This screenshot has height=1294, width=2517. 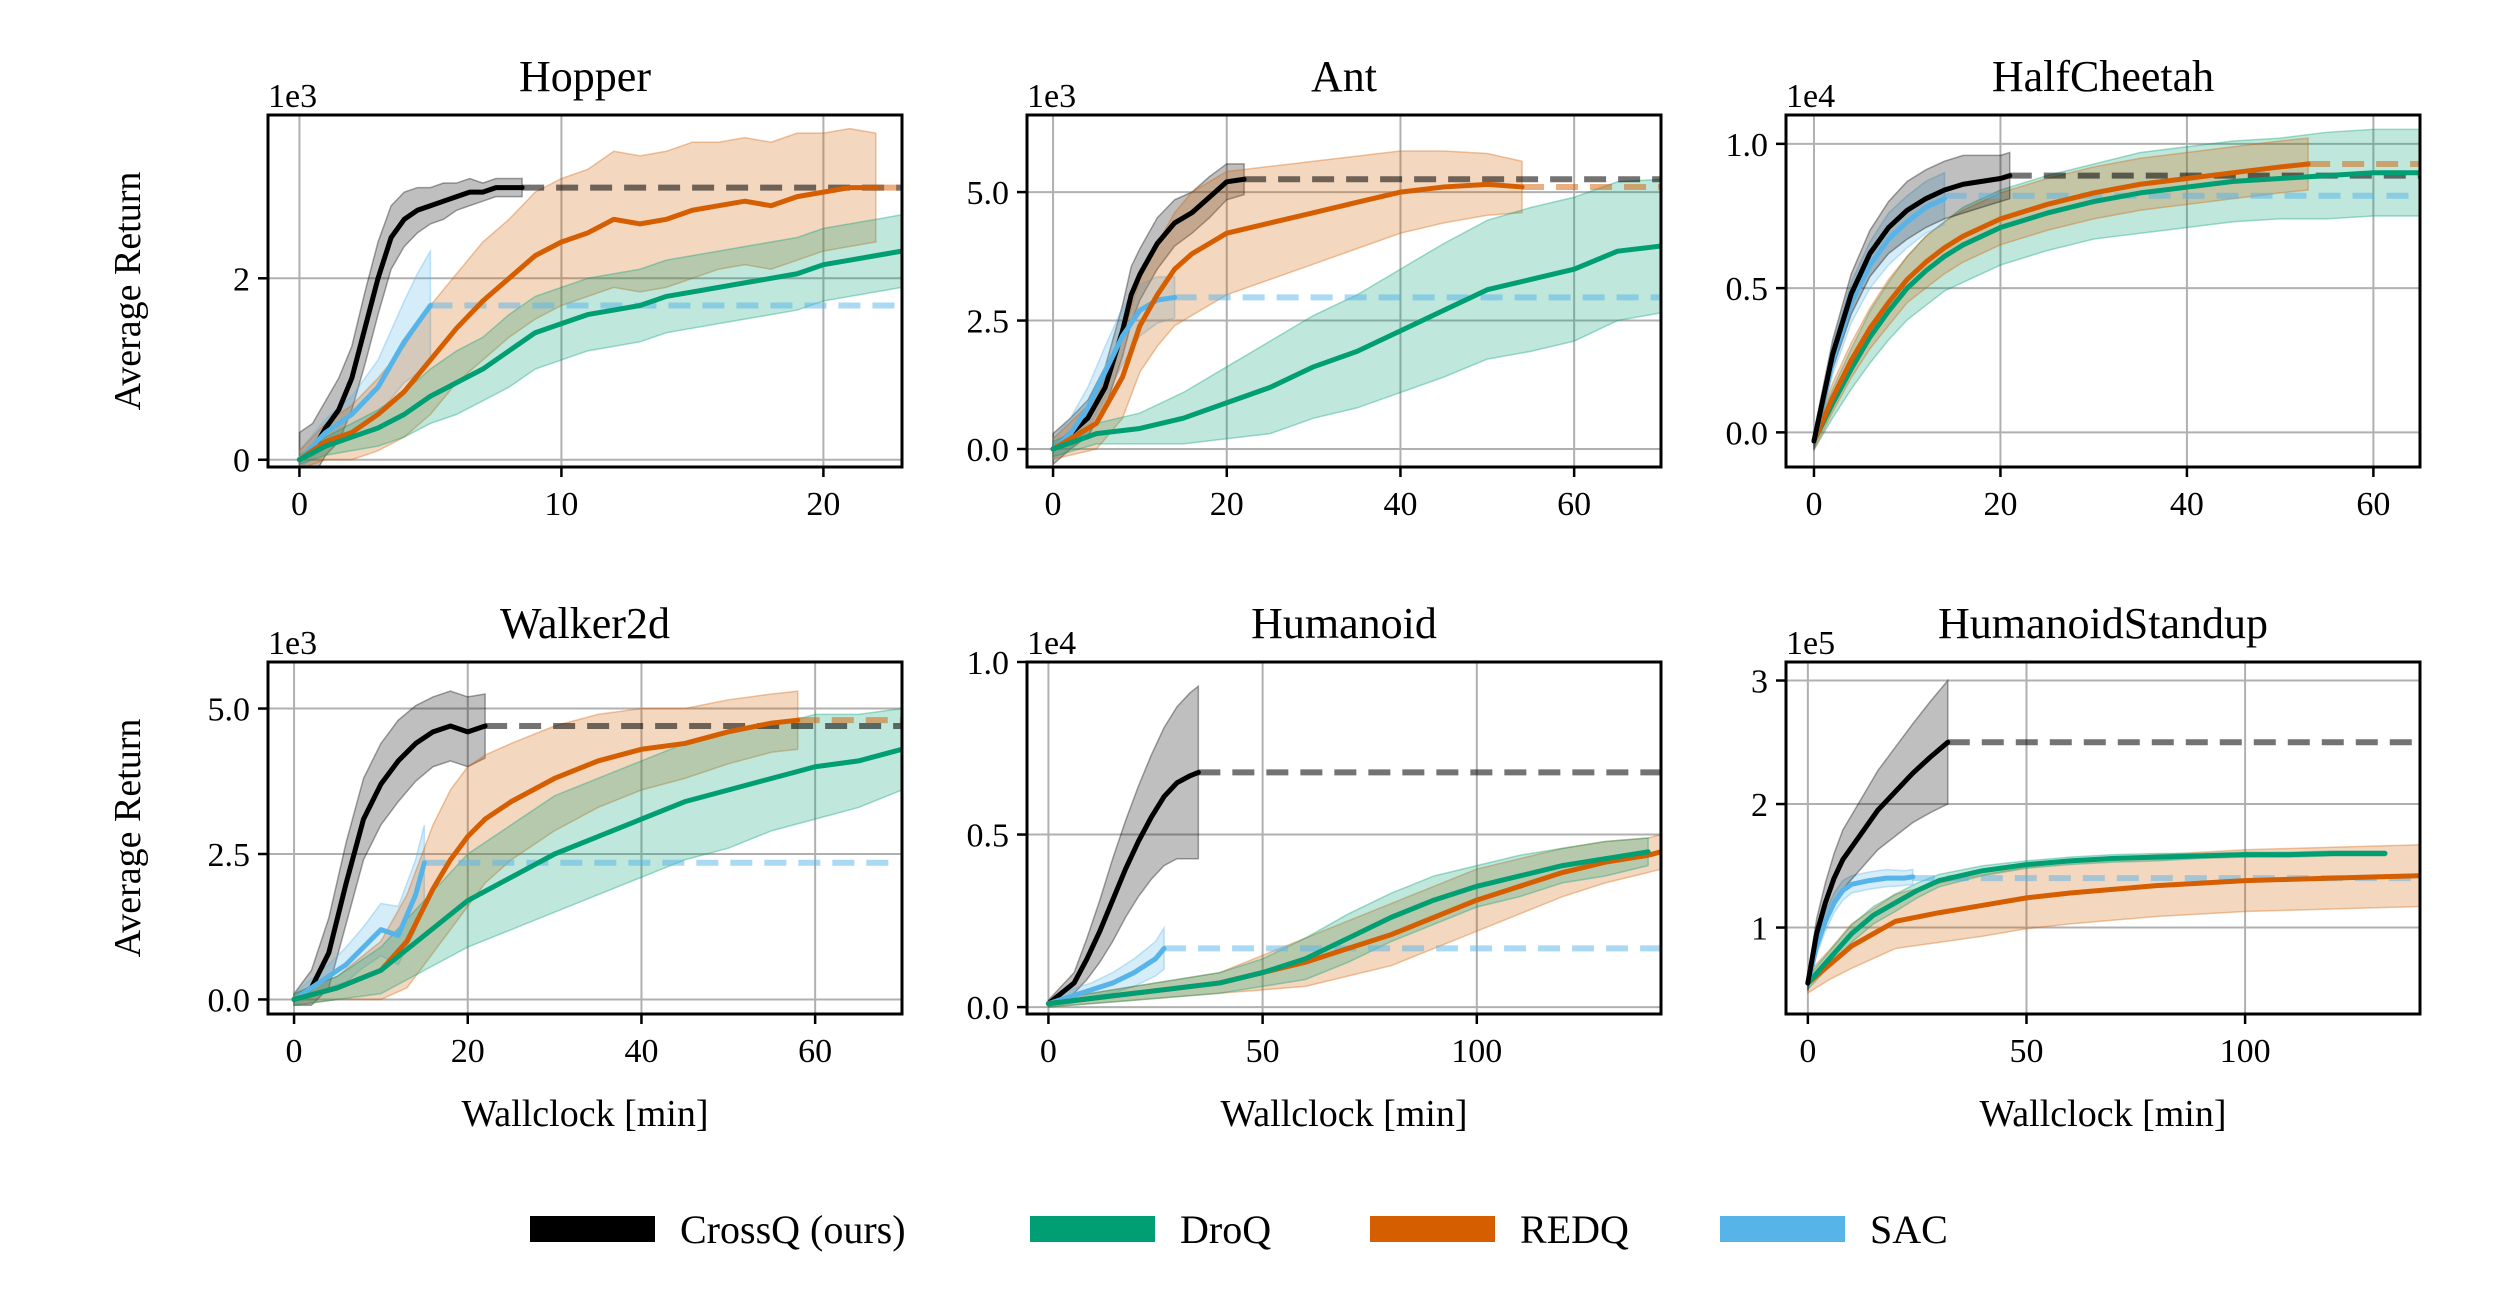 What do you see at coordinates (229, 855) in the screenshot?
I see `y-tick-label: 2.5` at bounding box center [229, 855].